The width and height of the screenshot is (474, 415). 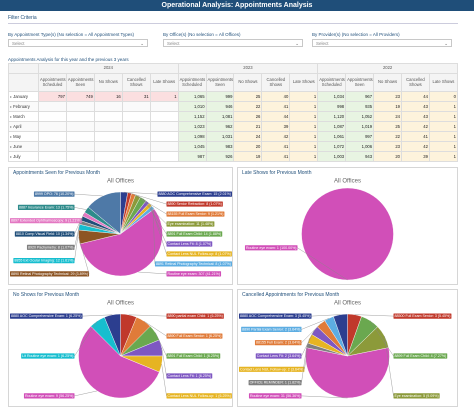 I want to click on data-row: ▸June 1,045 983 20 41 1 1,072 1,006 23 42 1, so click(x=233, y=146).